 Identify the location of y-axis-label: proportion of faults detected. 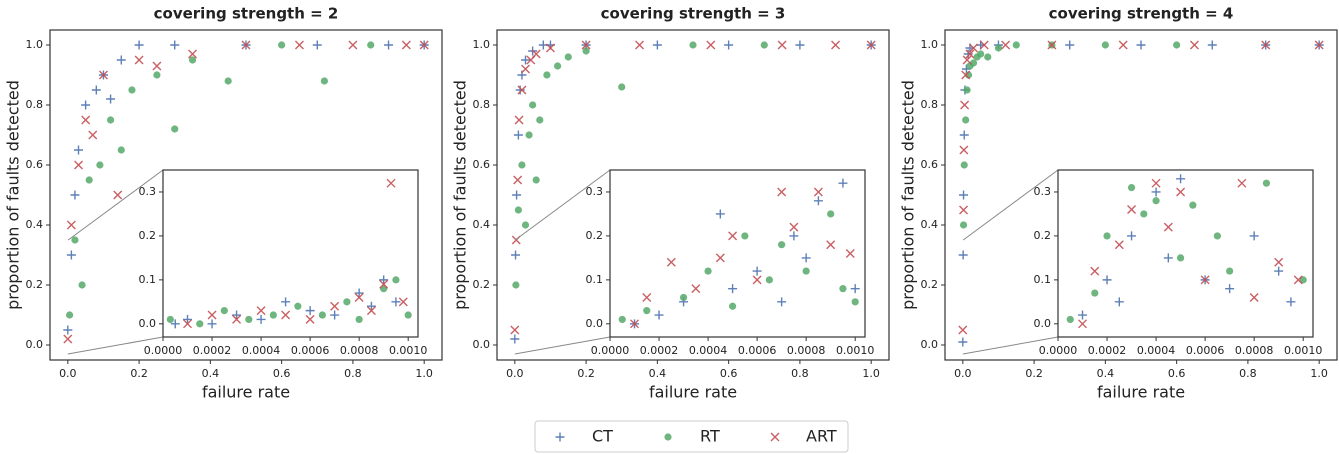
(460, 195).